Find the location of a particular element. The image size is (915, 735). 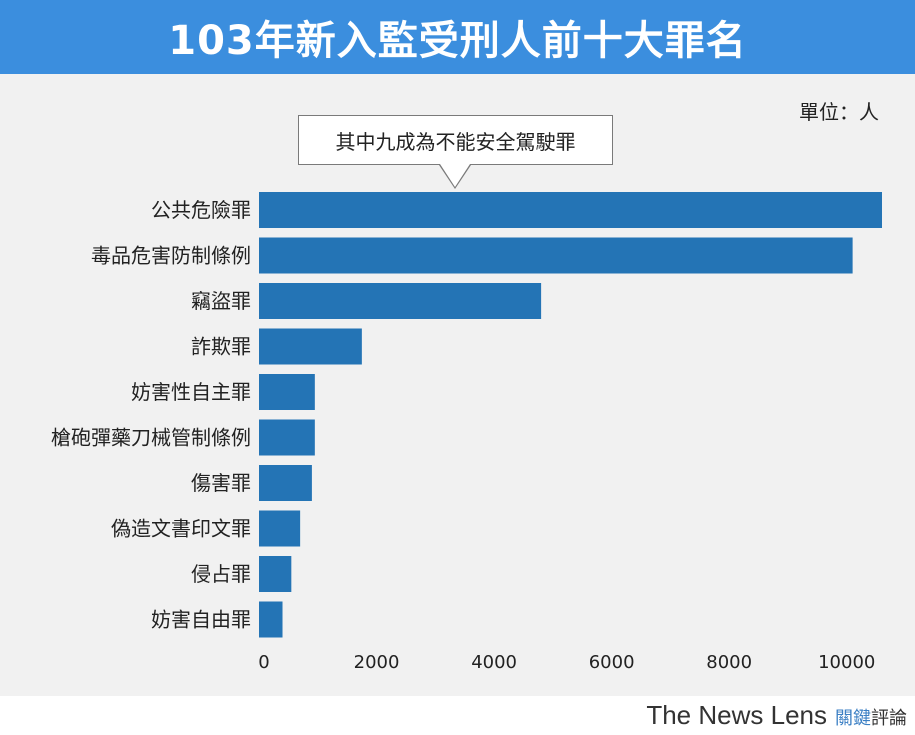

category-label-1: 毒品危害防制條例 is located at coordinates (171, 256).